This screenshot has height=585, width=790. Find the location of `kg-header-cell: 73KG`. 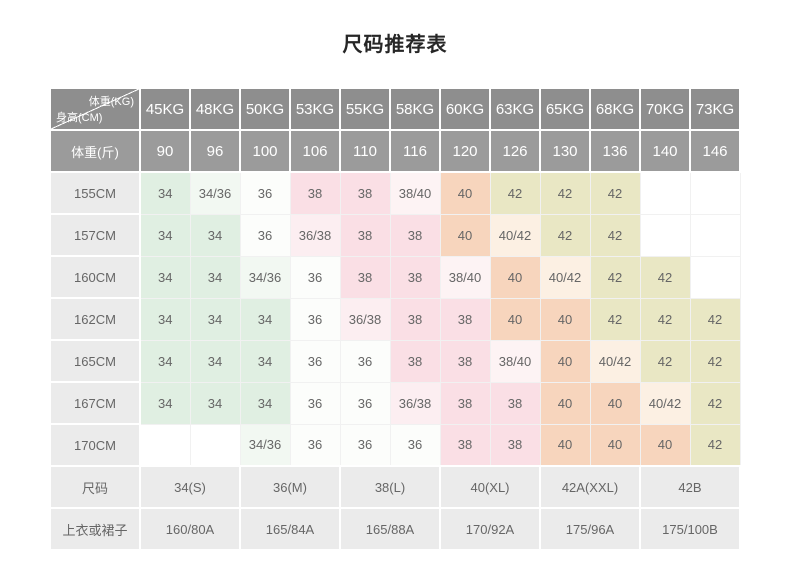

kg-header-cell: 73KG is located at coordinates (715, 109).